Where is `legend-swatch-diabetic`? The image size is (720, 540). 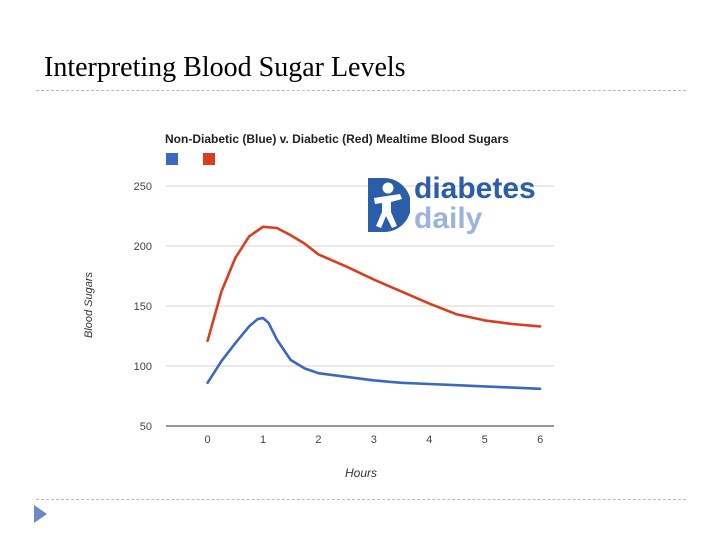
legend-swatch-diabetic is located at coordinates (209, 159).